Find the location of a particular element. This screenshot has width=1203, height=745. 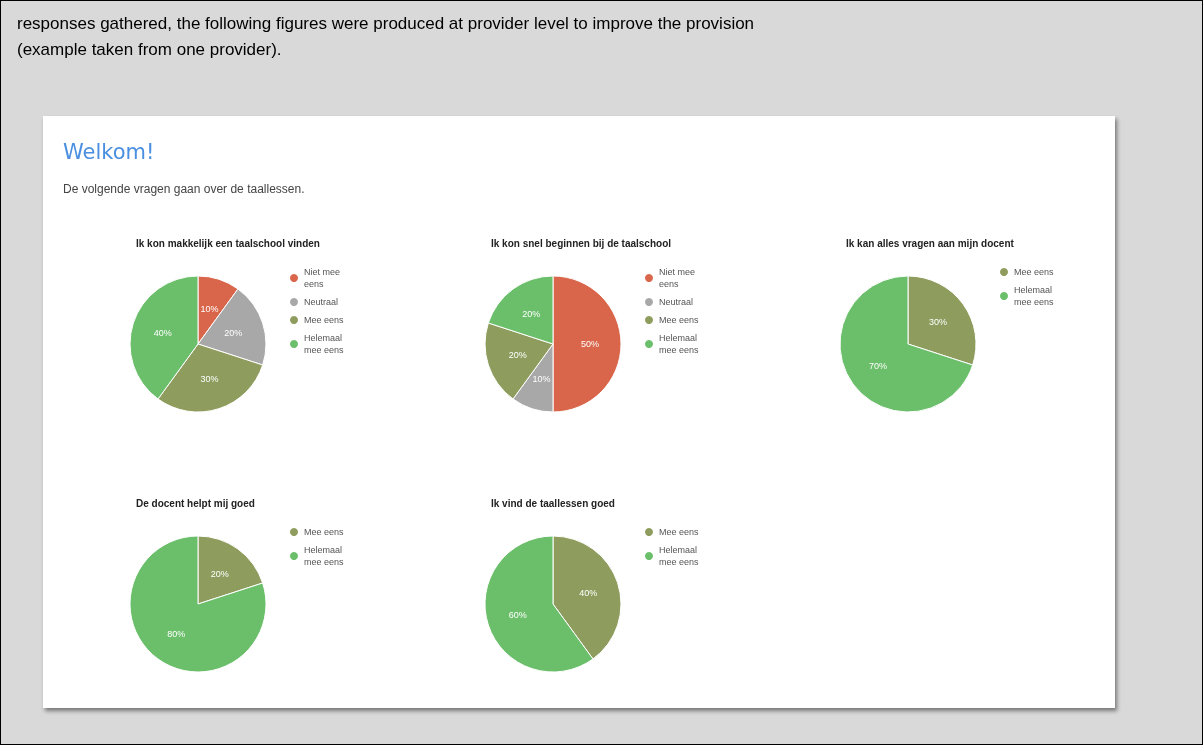

text: Welkom! is located at coordinates (109, 152).